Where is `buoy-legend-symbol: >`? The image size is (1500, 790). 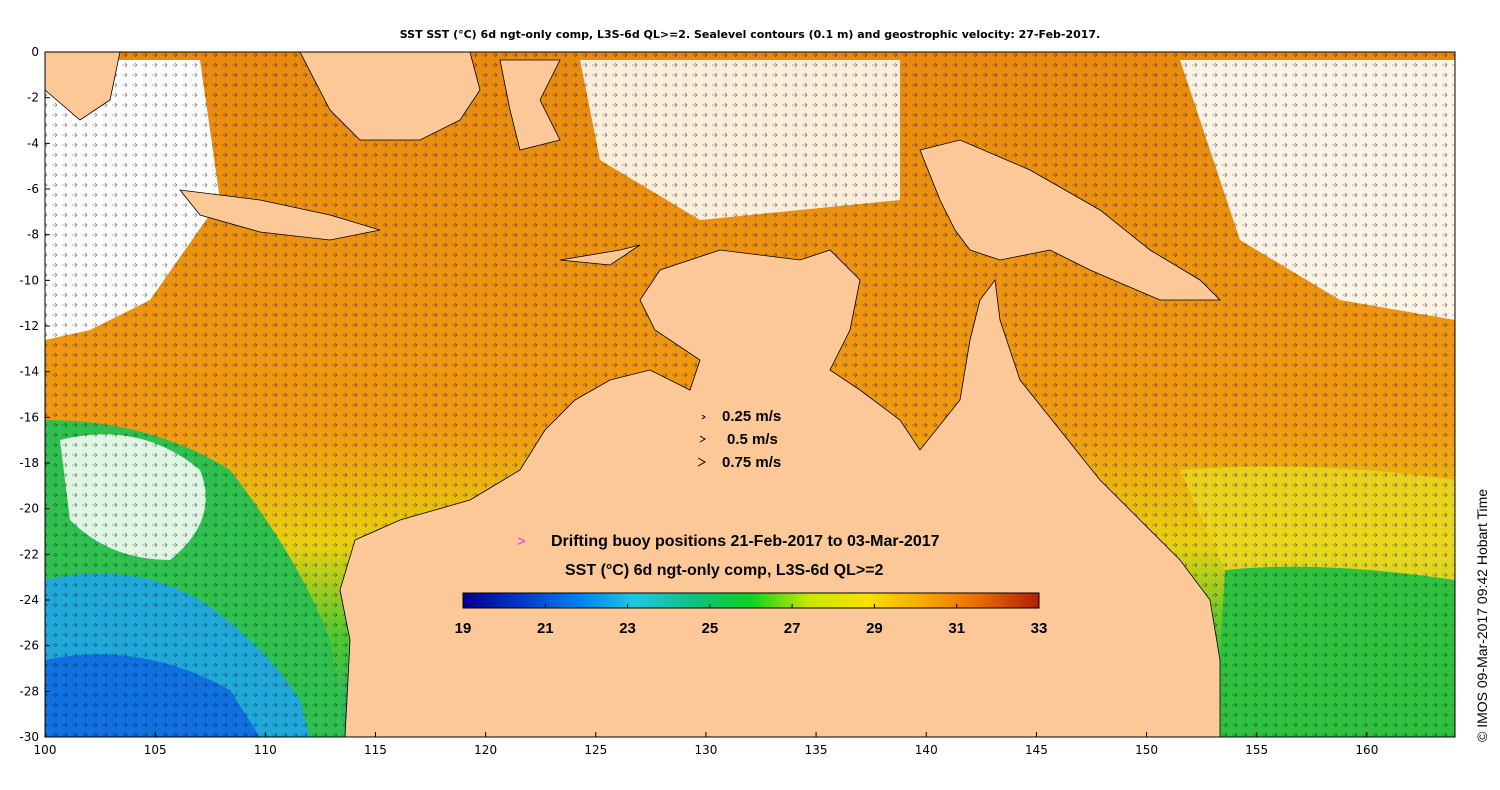 buoy-legend-symbol: > is located at coordinates (521, 541).